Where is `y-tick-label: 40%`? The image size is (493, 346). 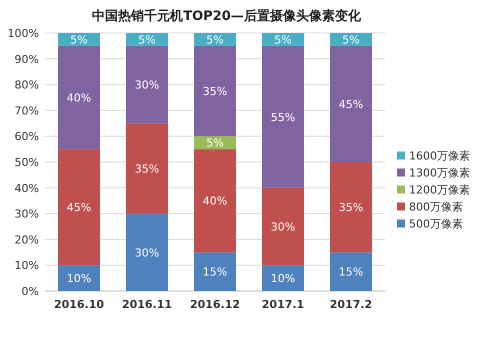 y-tick-label: 40% is located at coordinates (26, 188).